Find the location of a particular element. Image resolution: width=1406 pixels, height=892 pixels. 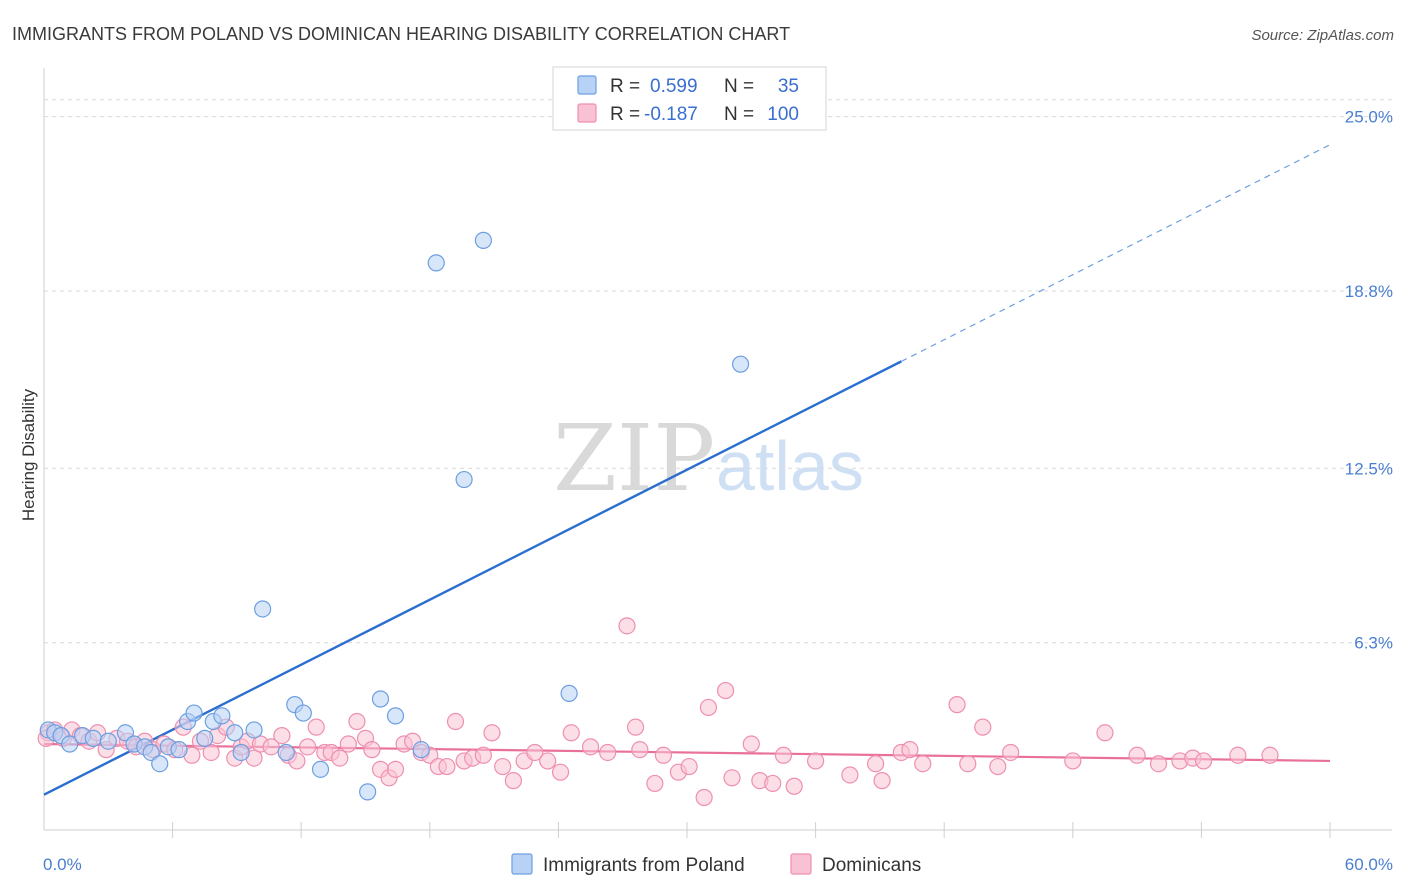

y-axis-label: Hearing Disability is located at coordinates (28, 454).